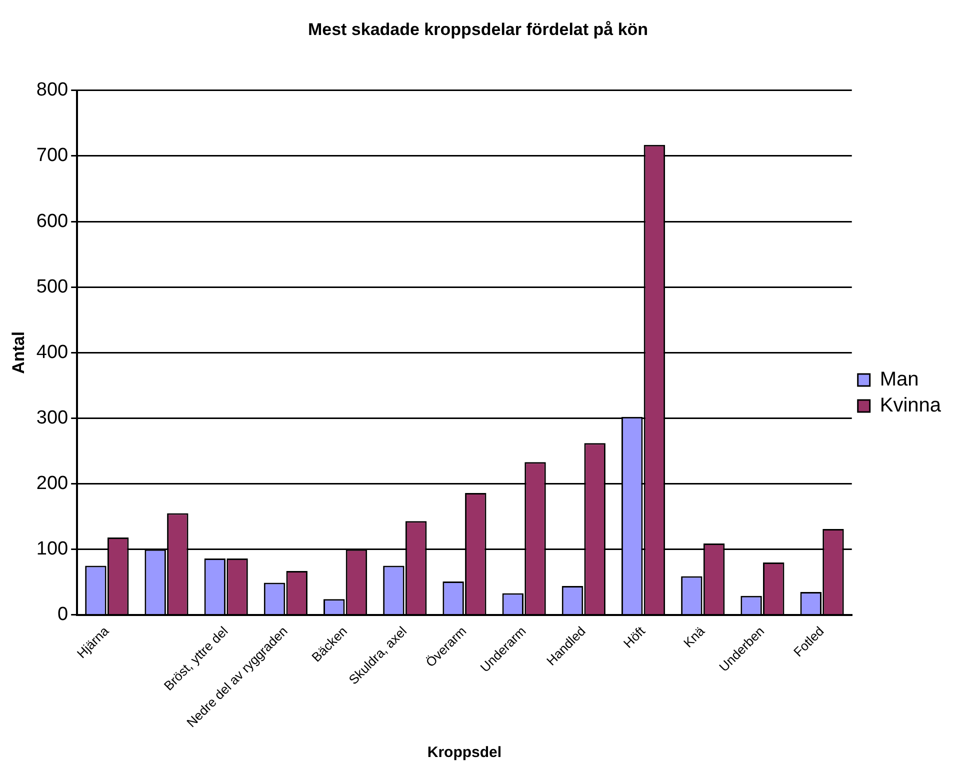  Describe the element at coordinates (899, 379) in the screenshot. I see `legend-label: Man` at that location.